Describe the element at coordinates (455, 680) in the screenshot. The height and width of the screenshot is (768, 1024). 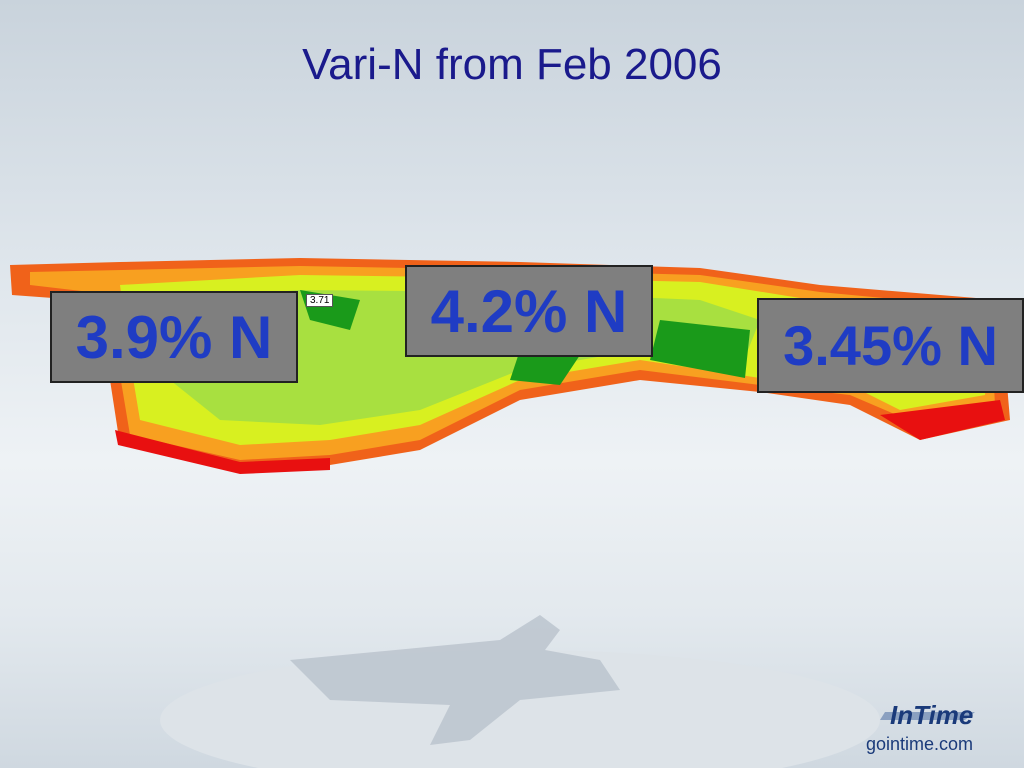
I see `plane-shadow` at that location.